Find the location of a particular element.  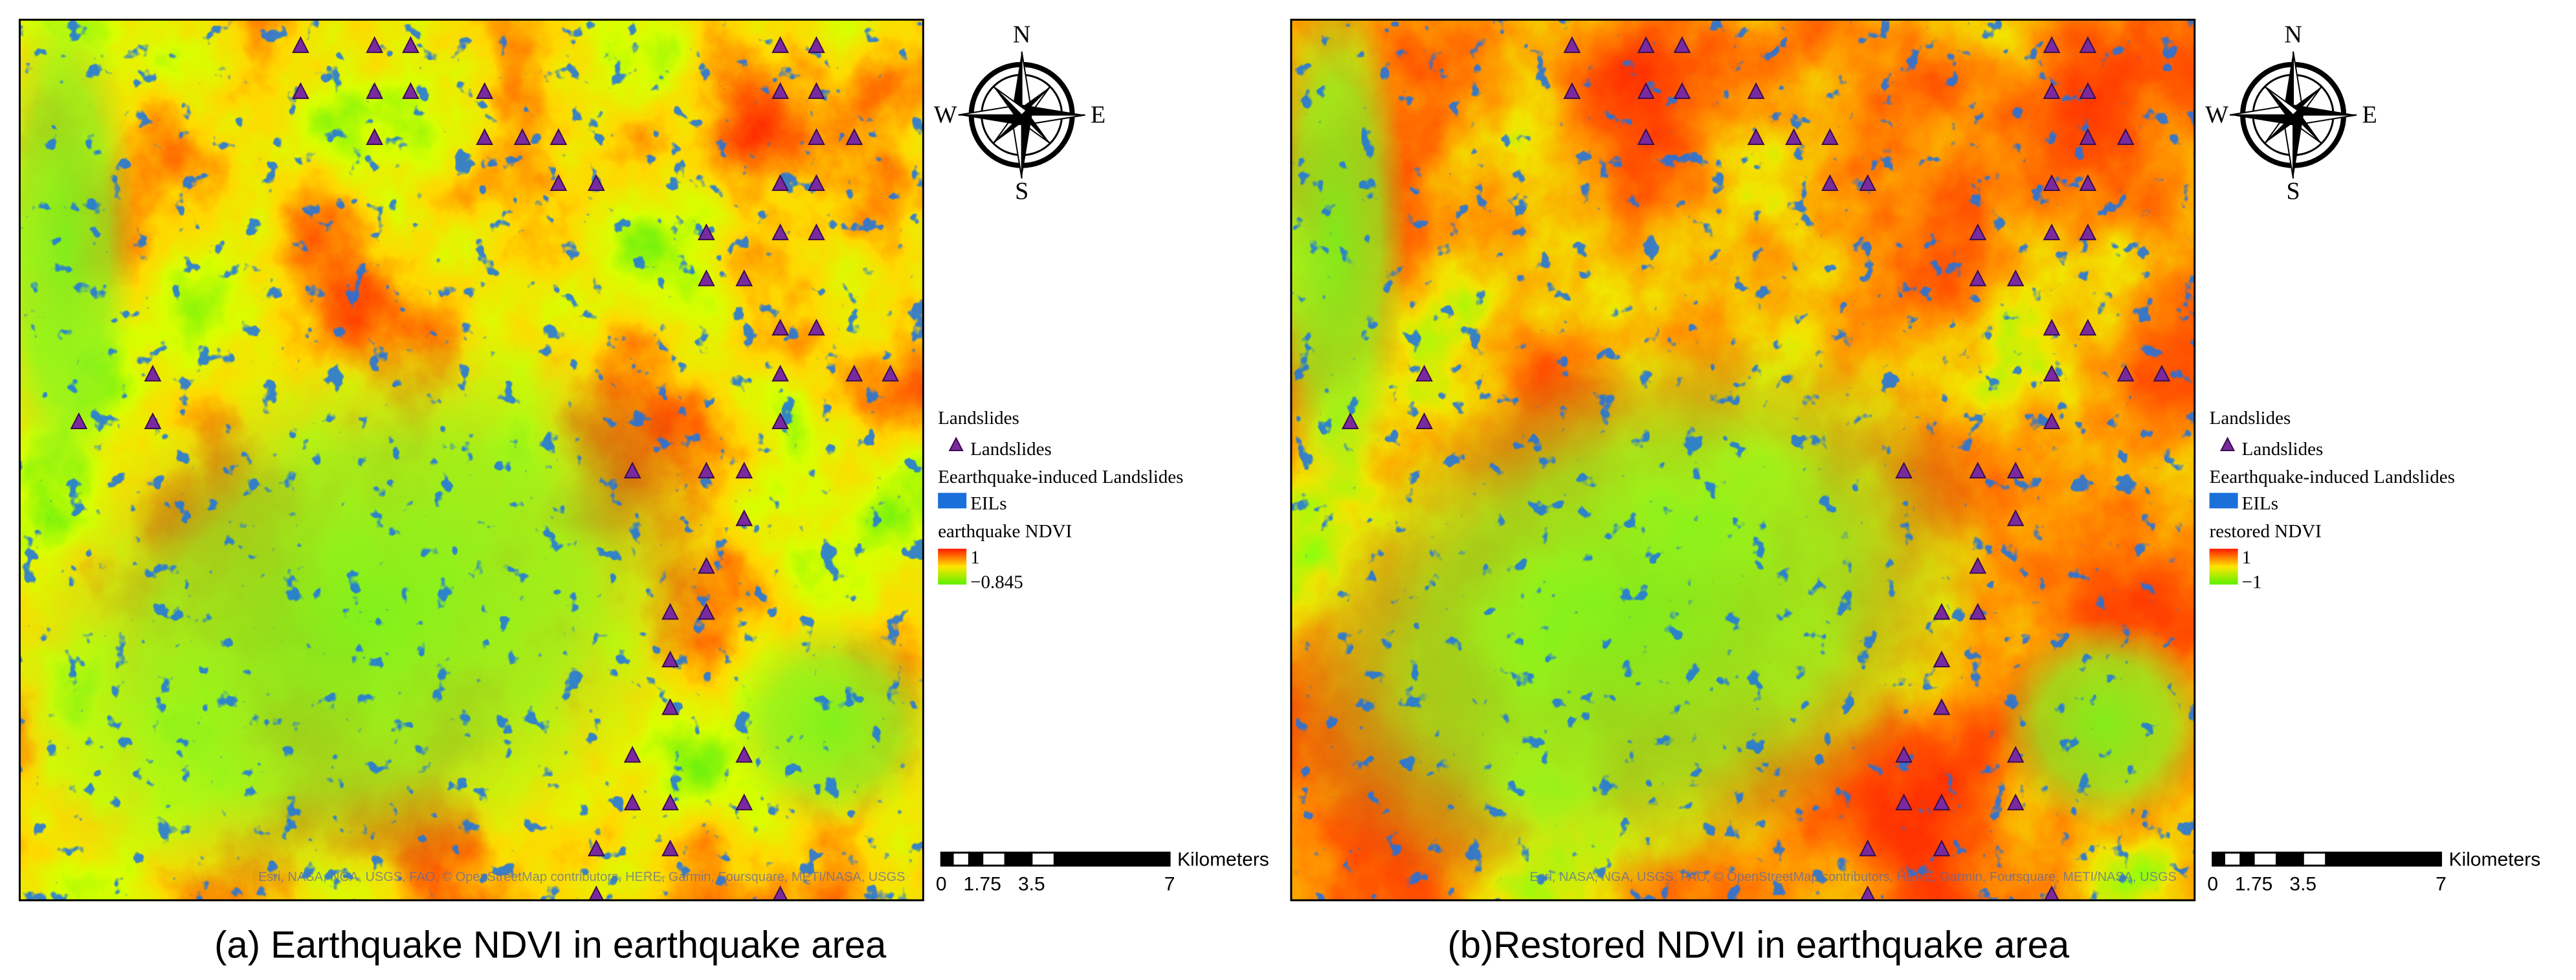

legend-label: Landslides is located at coordinates (1011, 449).